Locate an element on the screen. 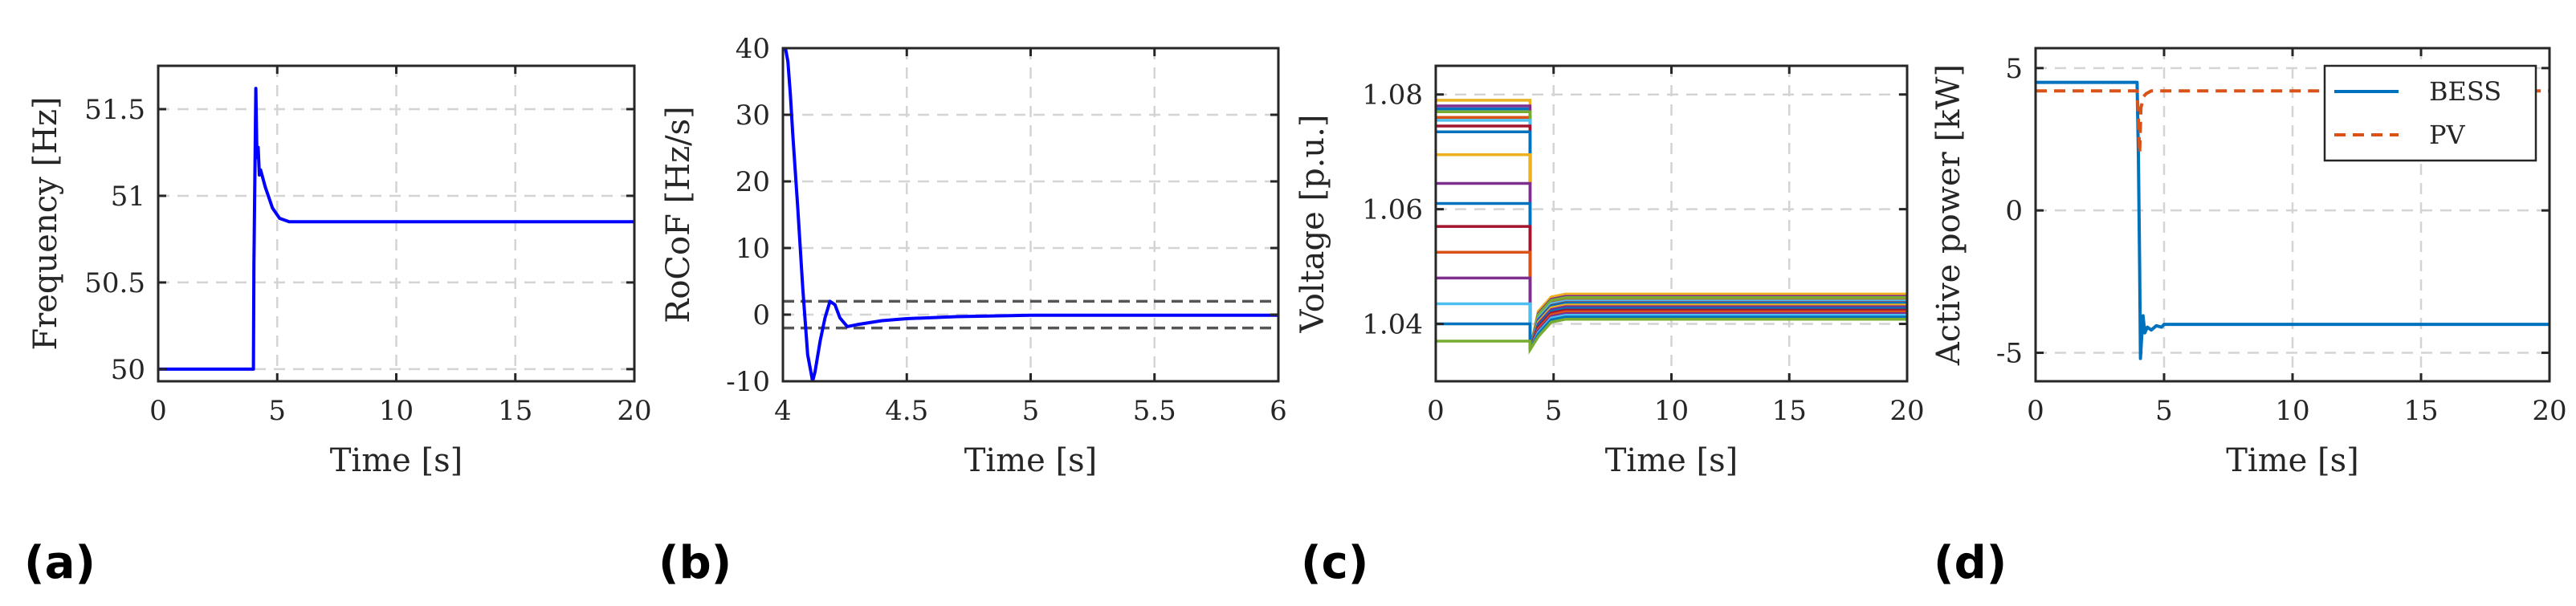 The image size is (2576, 606). y-tick-label: -10 is located at coordinates (748, 382).